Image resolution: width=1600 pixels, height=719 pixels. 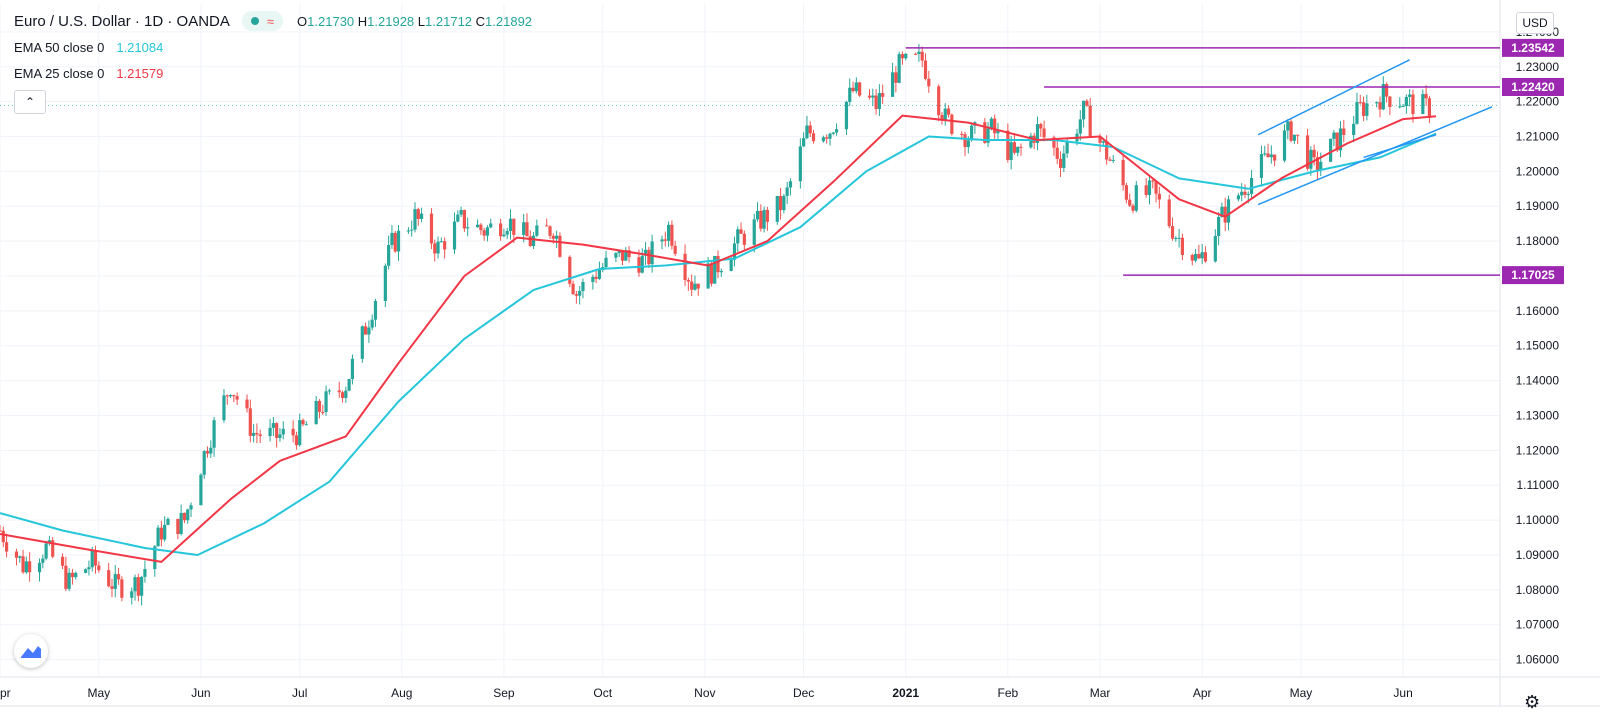 I want to click on time-tick-label: Jul, so click(x=299, y=693).